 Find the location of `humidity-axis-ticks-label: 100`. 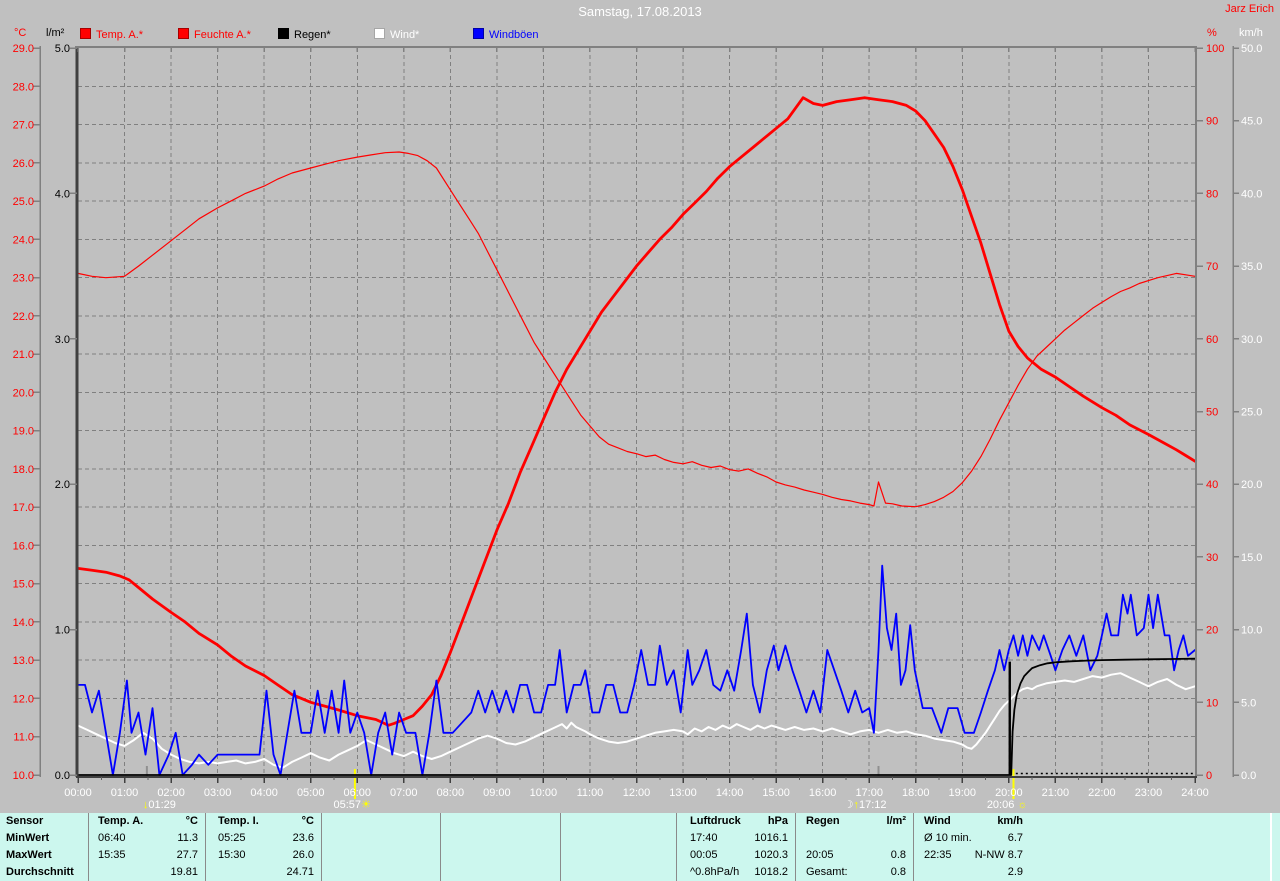

humidity-axis-ticks-label: 100 is located at coordinates (1215, 49).